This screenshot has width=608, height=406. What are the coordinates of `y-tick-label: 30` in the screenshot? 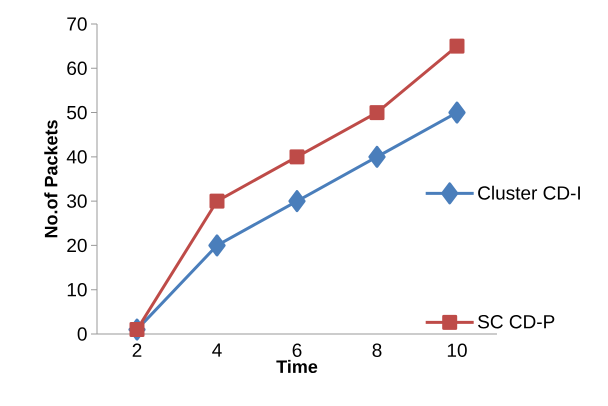 It's located at (77, 201).